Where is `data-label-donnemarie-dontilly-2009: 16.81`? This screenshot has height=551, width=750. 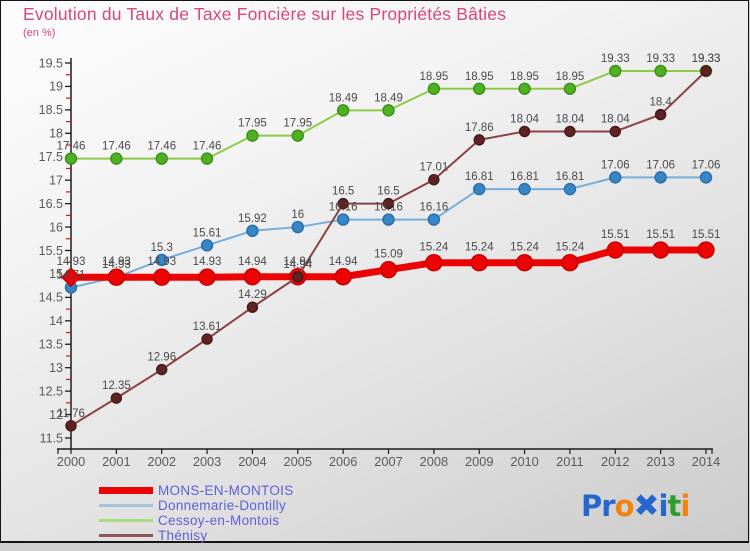 data-label-donnemarie-dontilly-2009: 16.81 is located at coordinates (479, 177).